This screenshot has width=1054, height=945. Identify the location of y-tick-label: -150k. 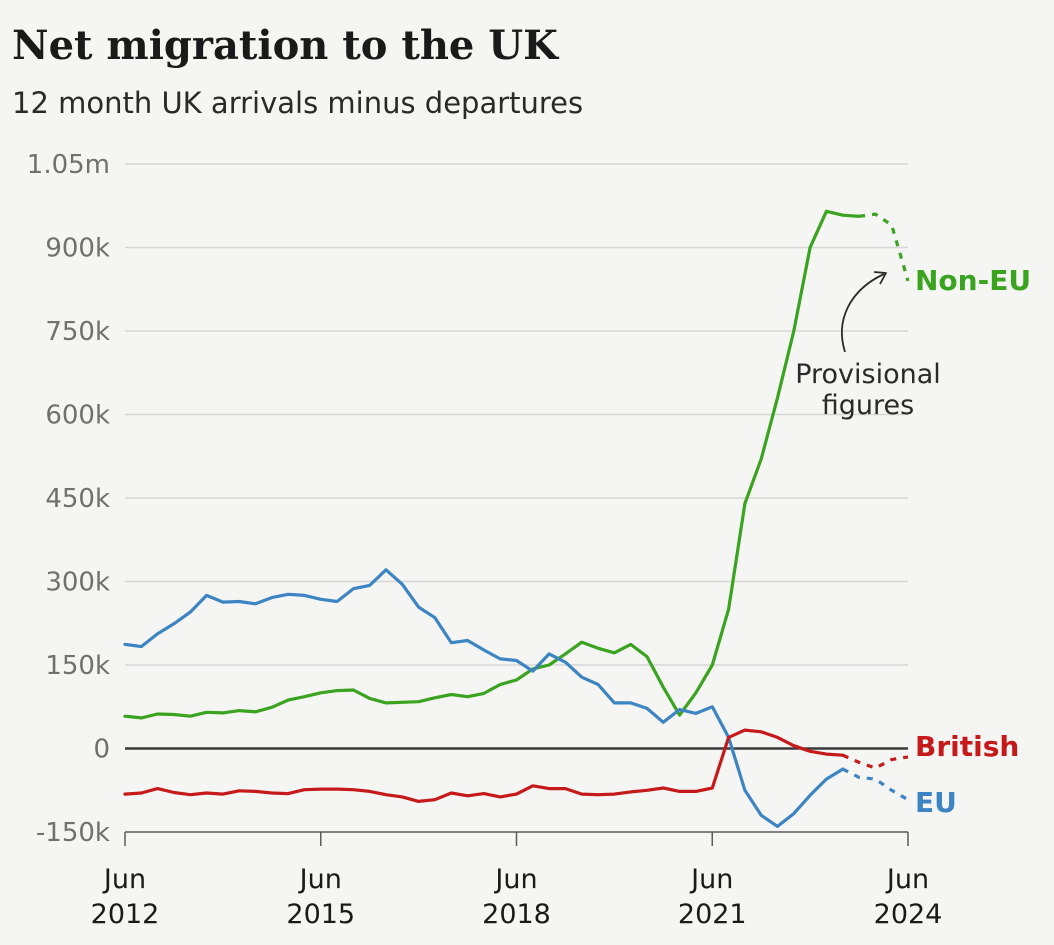
(73, 833).